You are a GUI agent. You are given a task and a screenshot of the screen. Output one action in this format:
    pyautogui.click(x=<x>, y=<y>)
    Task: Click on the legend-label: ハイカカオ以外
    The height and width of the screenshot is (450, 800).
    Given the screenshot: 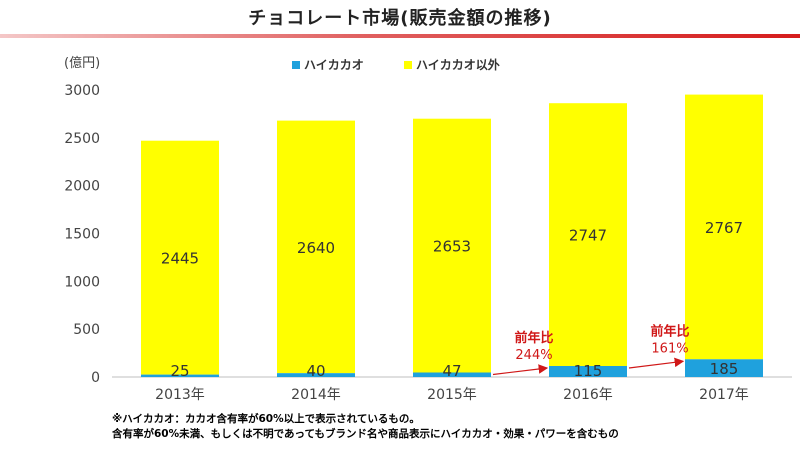 What is the action you would take?
    pyautogui.click(x=458, y=64)
    